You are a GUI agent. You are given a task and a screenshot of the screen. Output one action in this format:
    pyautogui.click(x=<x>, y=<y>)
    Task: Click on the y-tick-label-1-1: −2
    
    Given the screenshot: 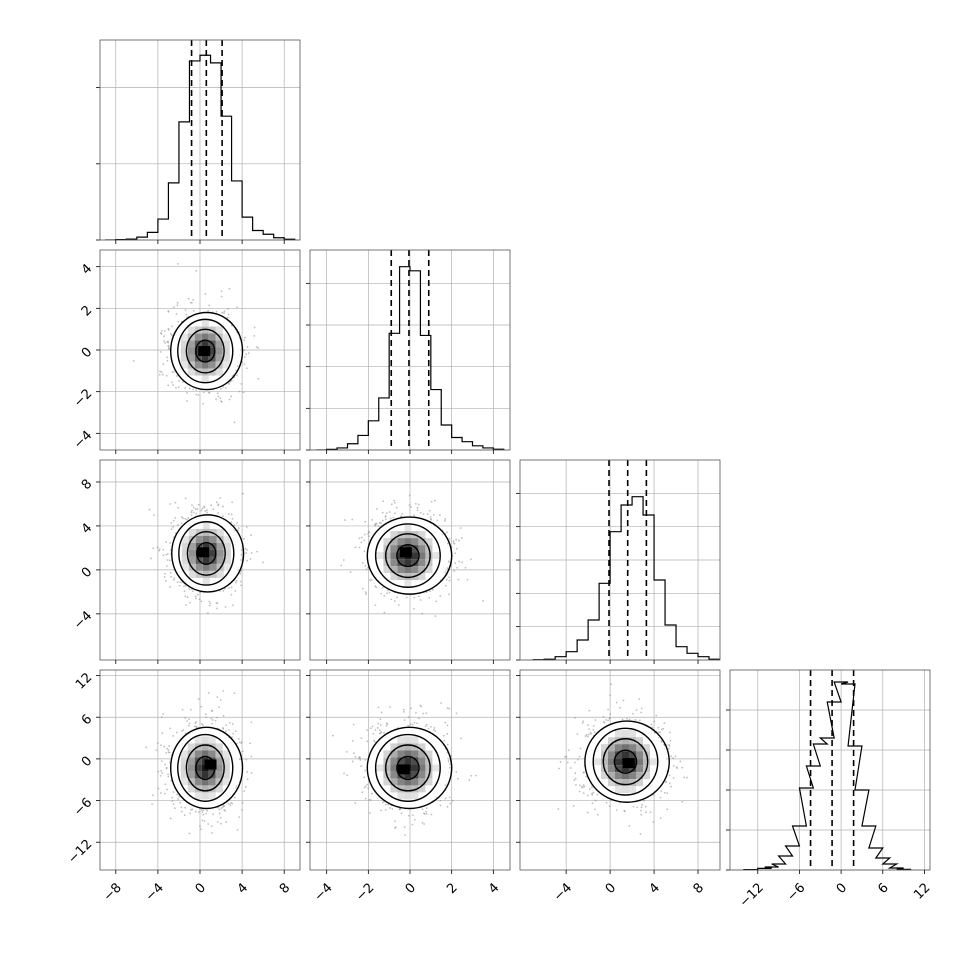 What is the action you would take?
    pyautogui.click(x=83, y=398)
    